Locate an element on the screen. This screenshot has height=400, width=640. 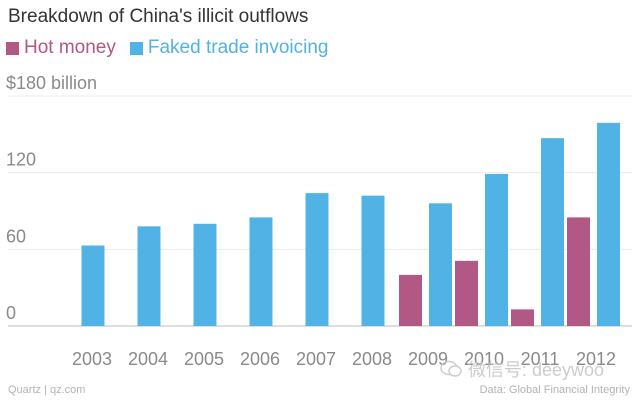
x-tick-label: 2004 is located at coordinates (148, 359).